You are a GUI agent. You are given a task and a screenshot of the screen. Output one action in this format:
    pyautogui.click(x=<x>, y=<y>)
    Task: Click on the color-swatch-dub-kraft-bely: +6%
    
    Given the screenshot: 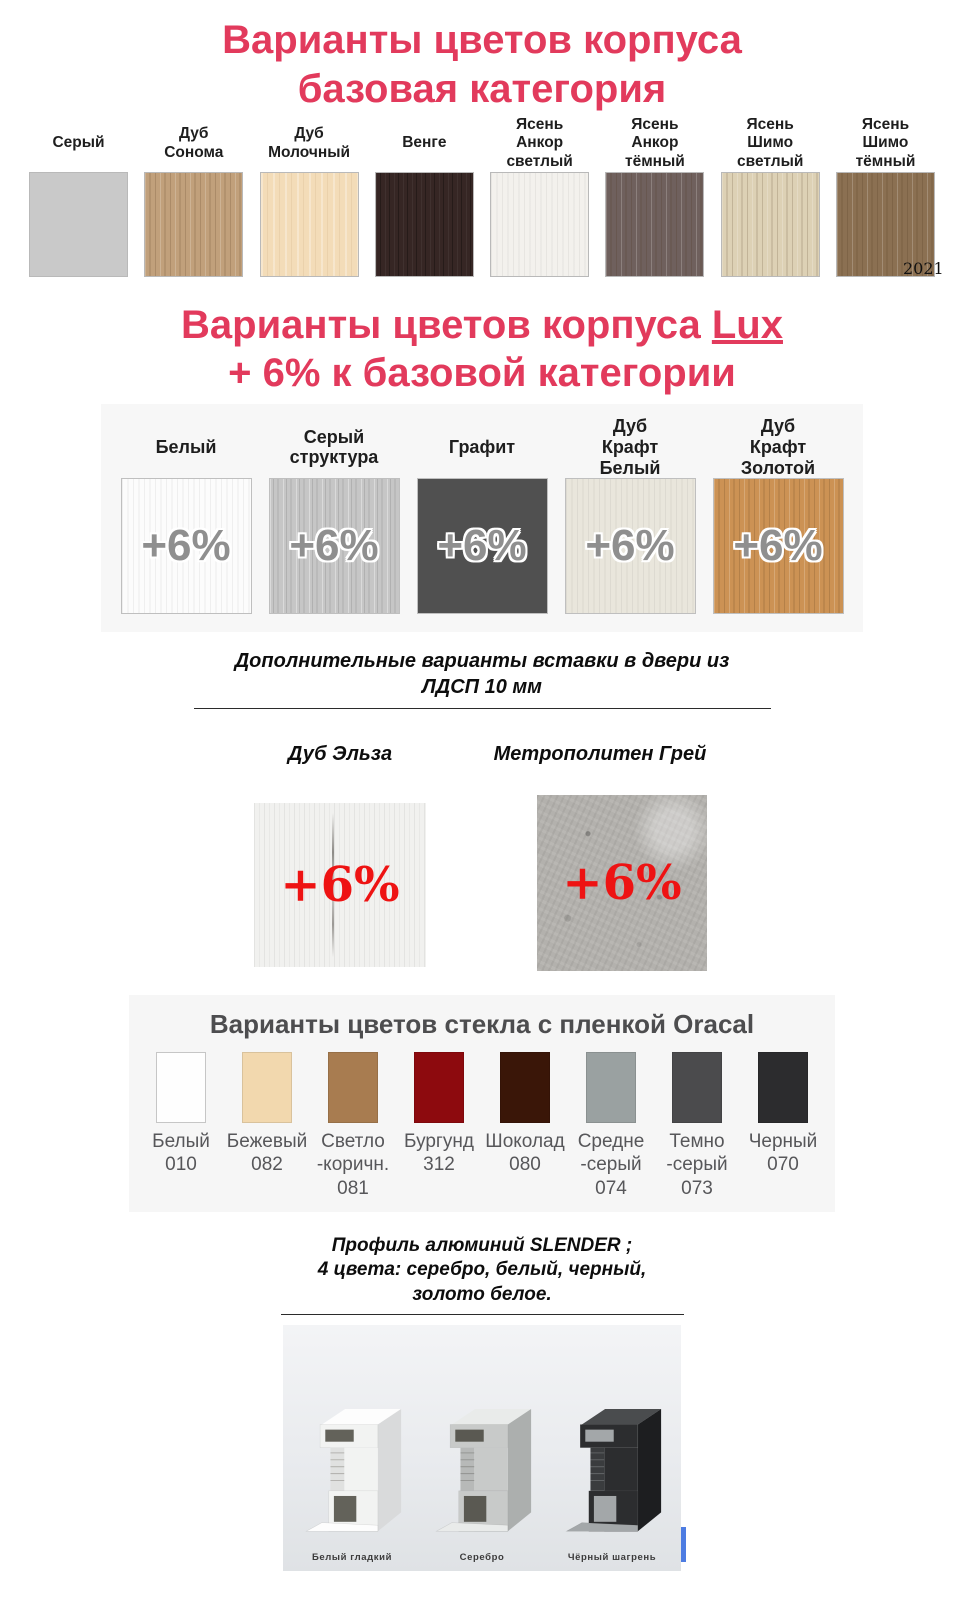 What is the action you would take?
    pyautogui.click(x=630, y=546)
    